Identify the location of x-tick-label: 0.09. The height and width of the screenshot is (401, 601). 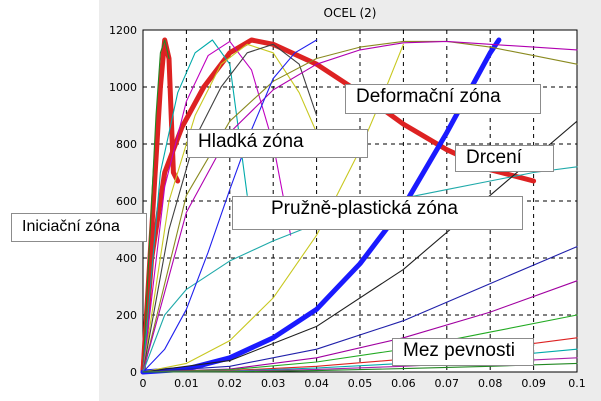
(533, 383).